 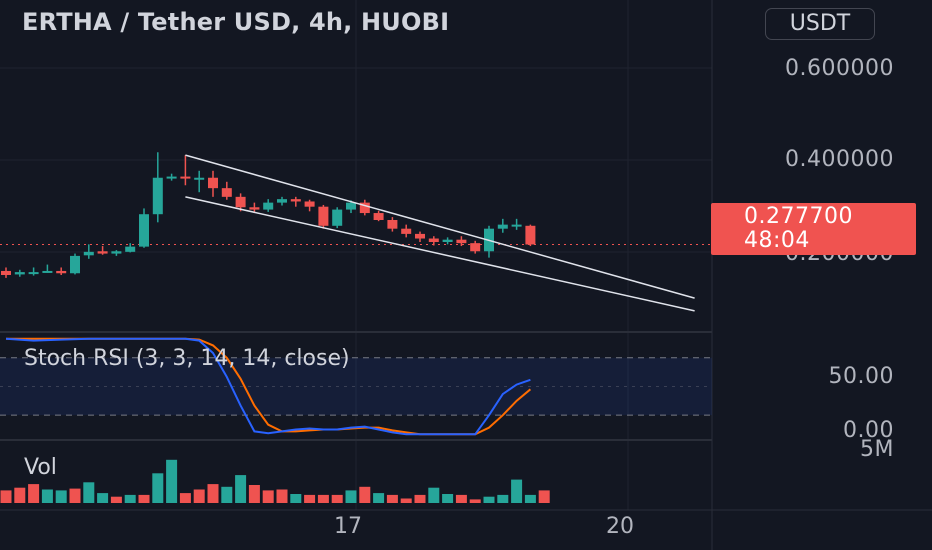 What do you see at coordinates (820, 24) in the screenshot?
I see `currency-button: USDT` at bounding box center [820, 24].